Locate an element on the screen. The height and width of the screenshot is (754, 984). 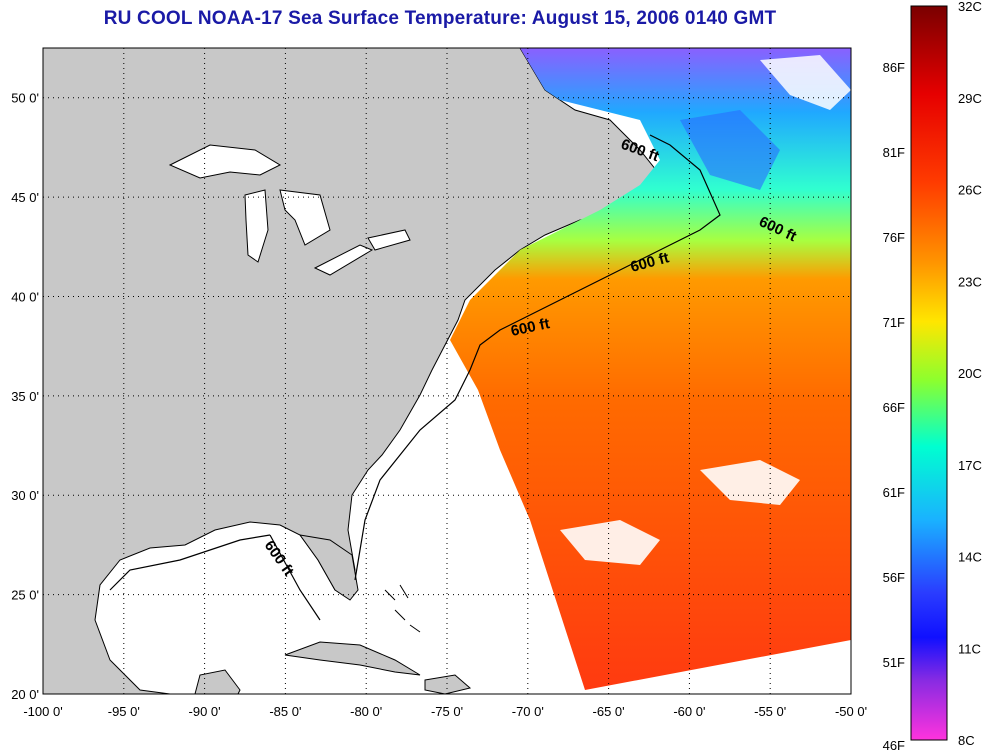
colorbar-celsius-label: 32C is located at coordinates (970, 7).